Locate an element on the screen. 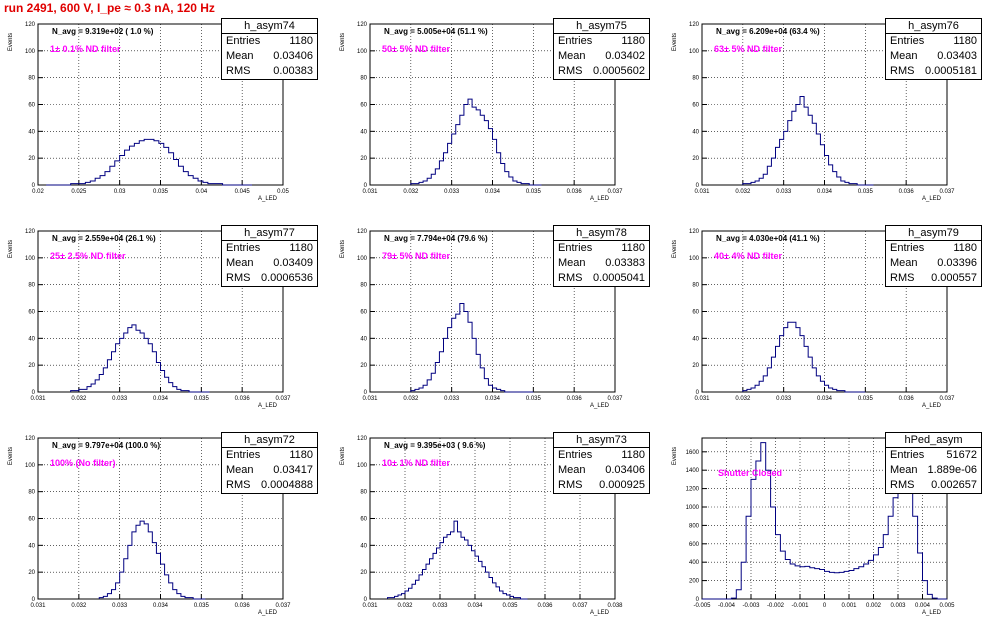 This screenshot has width=996, height=623. stats-box: h_asym74 Entries 1180 Mean 0.03406 RMS 0.00383 is located at coordinates (269, 49).